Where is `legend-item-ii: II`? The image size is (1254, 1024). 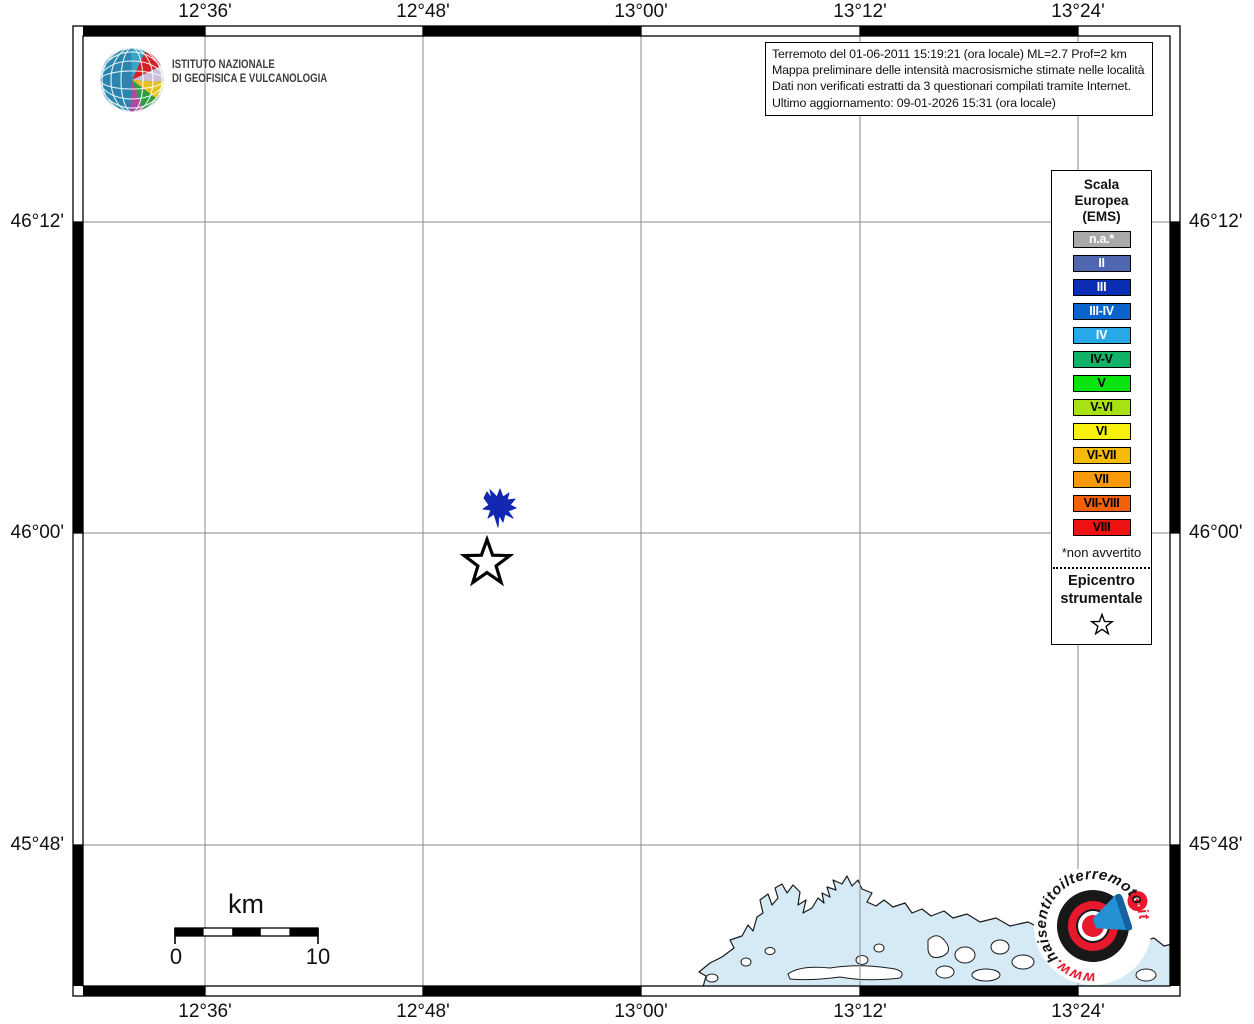
legend-item-ii: II is located at coordinates (1101, 263).